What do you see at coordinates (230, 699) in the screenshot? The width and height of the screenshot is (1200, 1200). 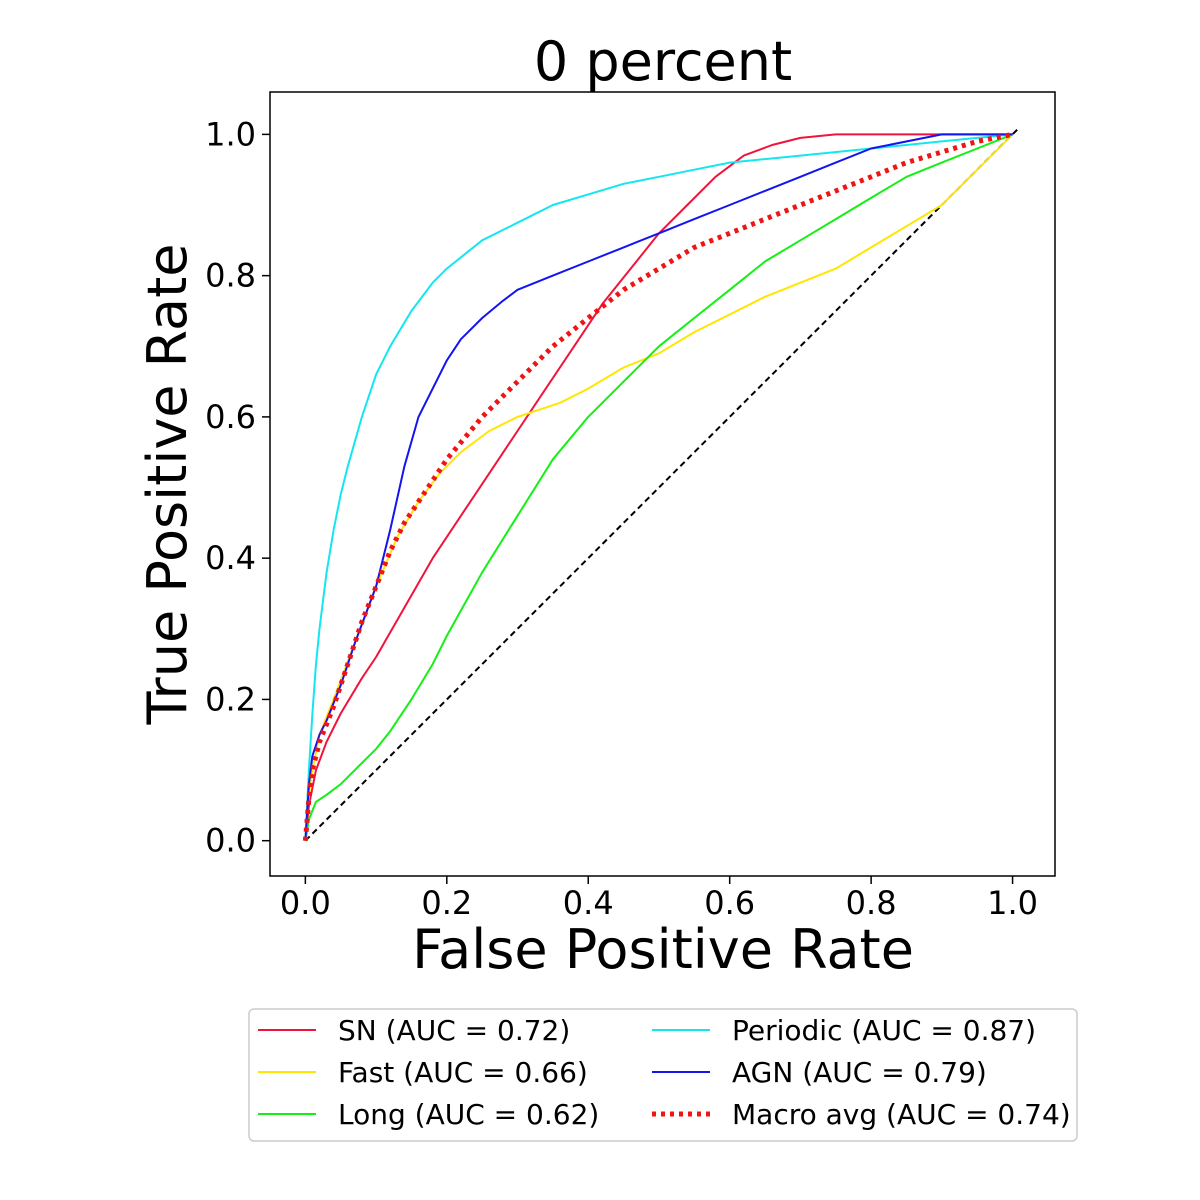 I see `y-tick-label: 0.2` at bounding box center [230, 699].